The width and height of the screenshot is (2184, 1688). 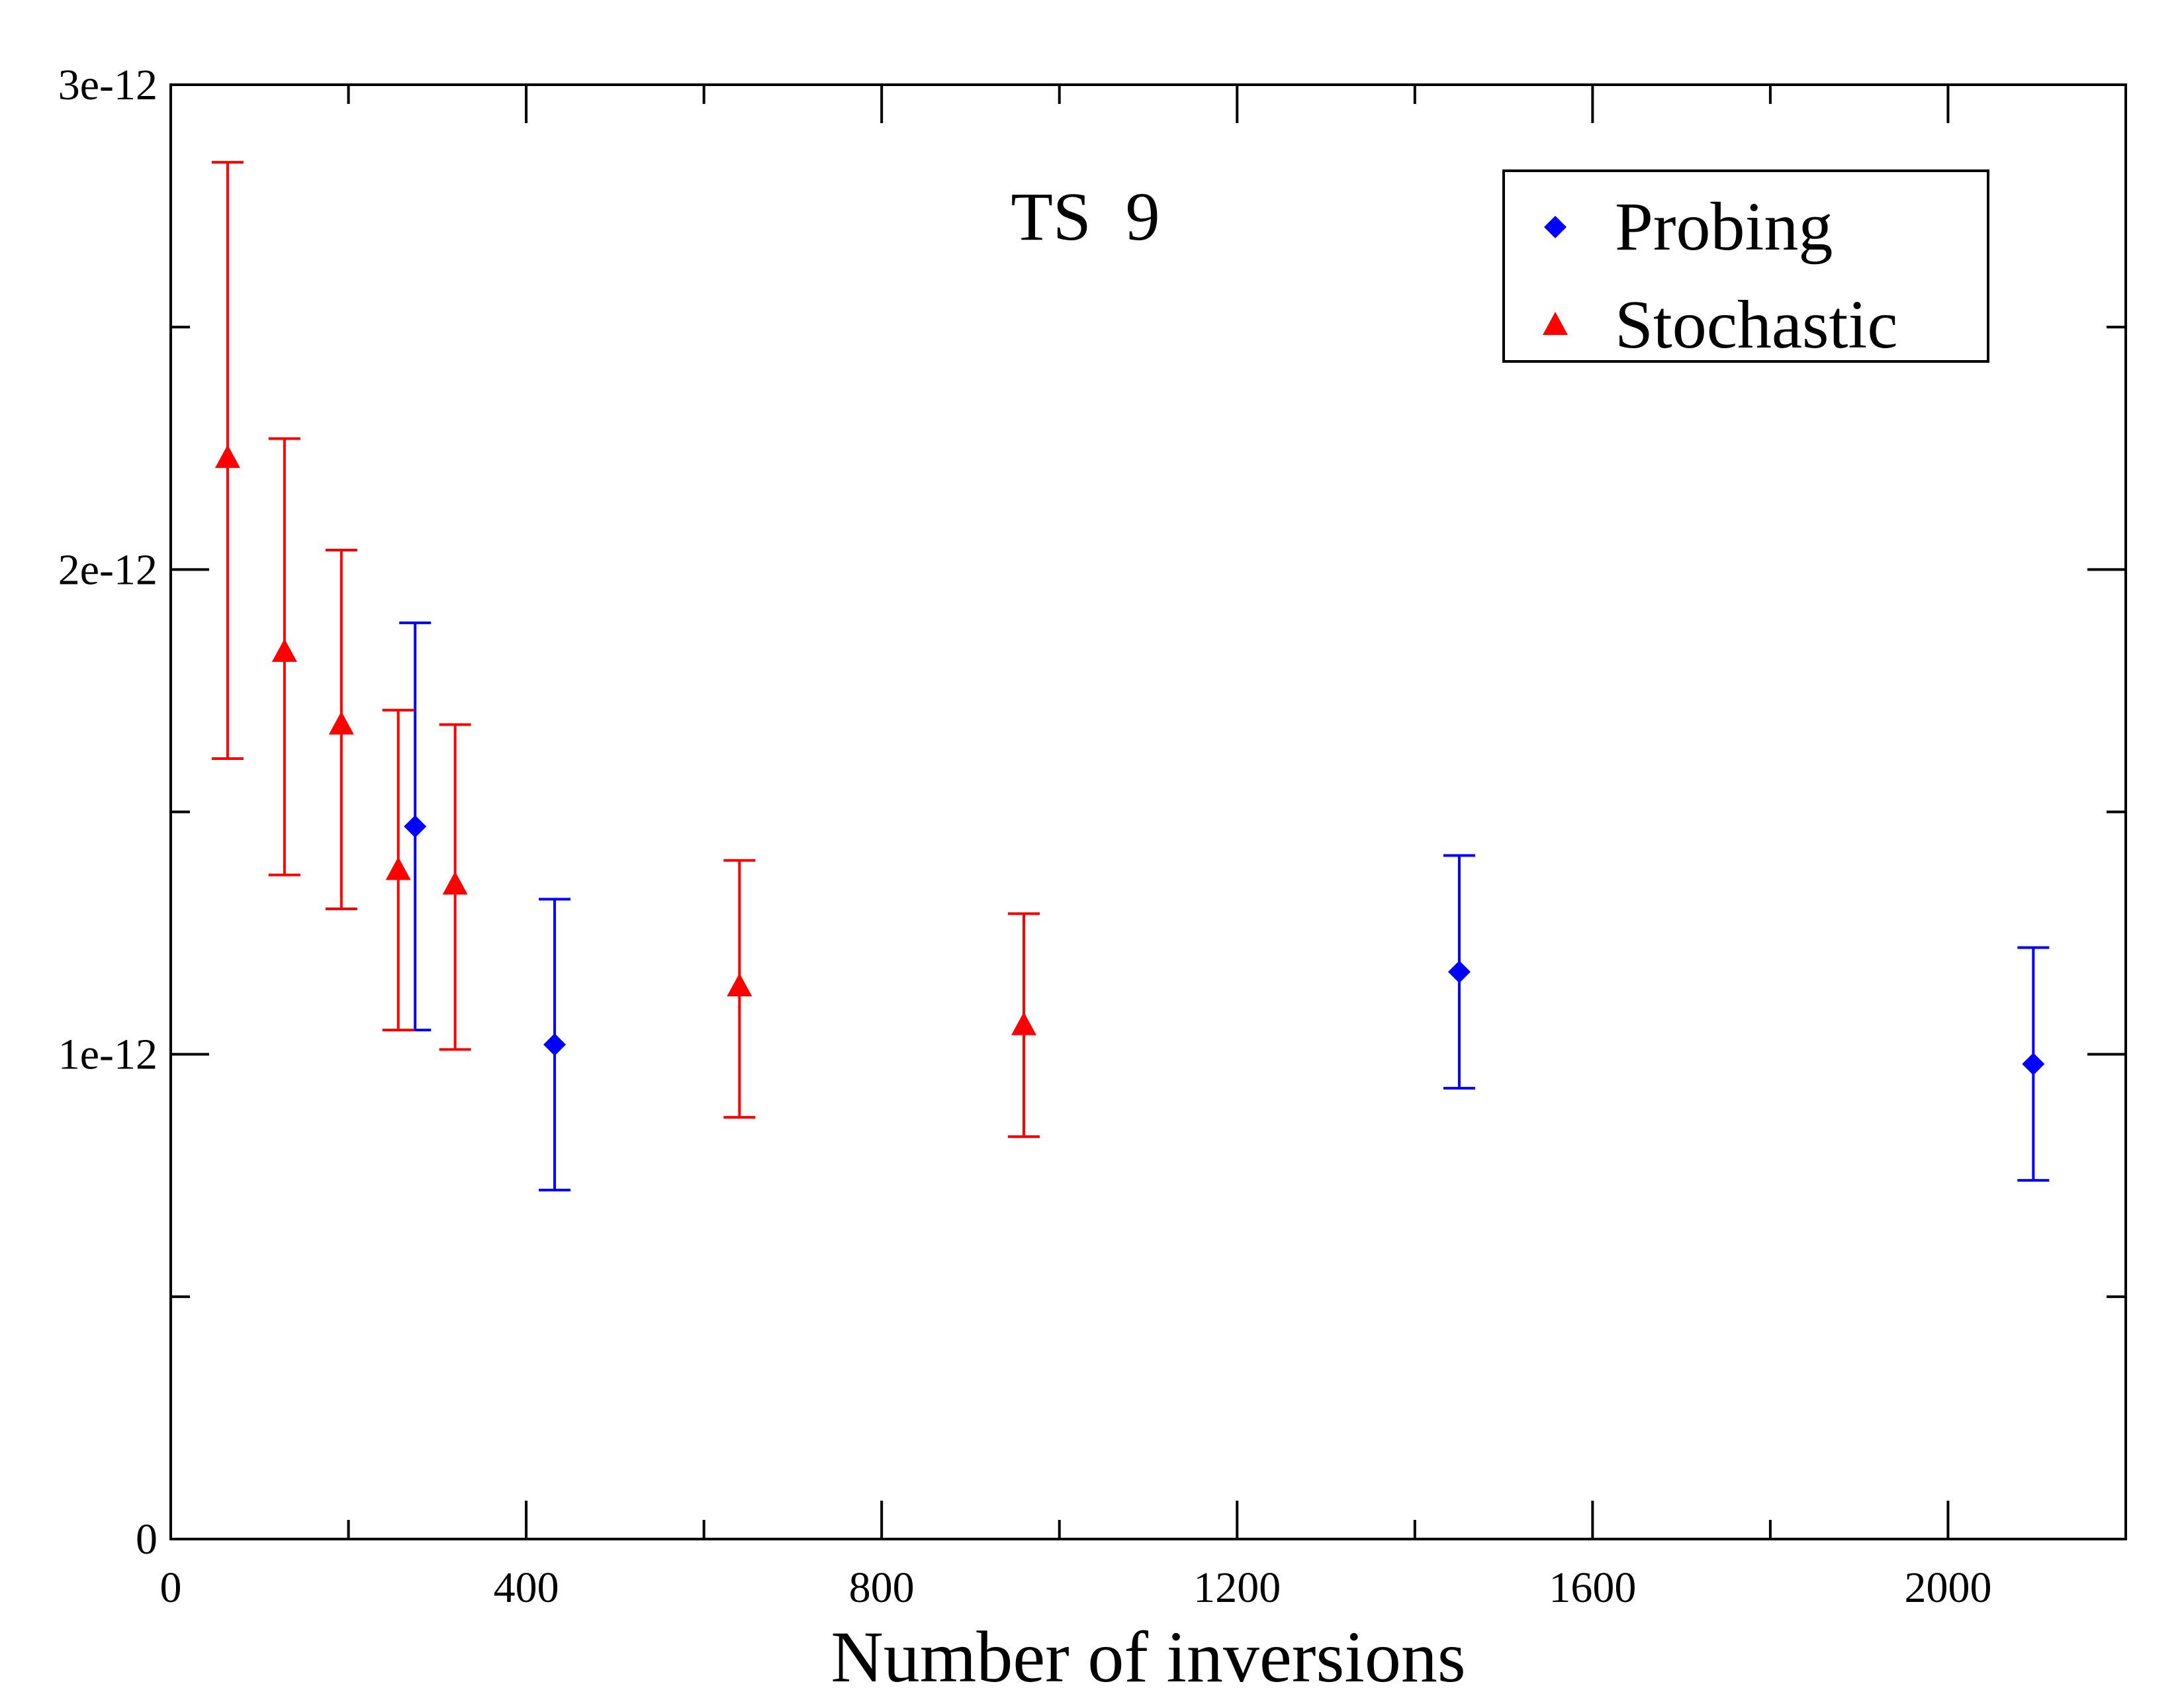 What do you see at coordinates (108, 85) in the screenshot?
I see `y-tick-label: 3e-12` at bounding box center [108, 85].